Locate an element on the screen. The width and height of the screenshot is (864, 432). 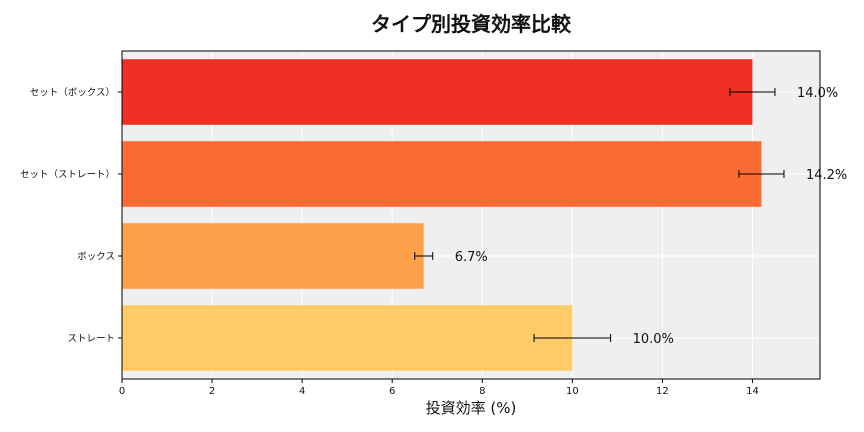
value-label: 10.0% is located at coordinates (653, 339).